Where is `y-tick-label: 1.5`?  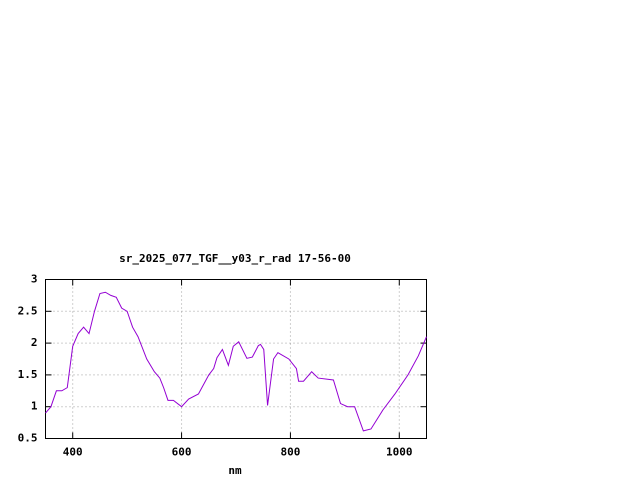 y-tick-label: 1.5 is located at coordinates (28, 374).